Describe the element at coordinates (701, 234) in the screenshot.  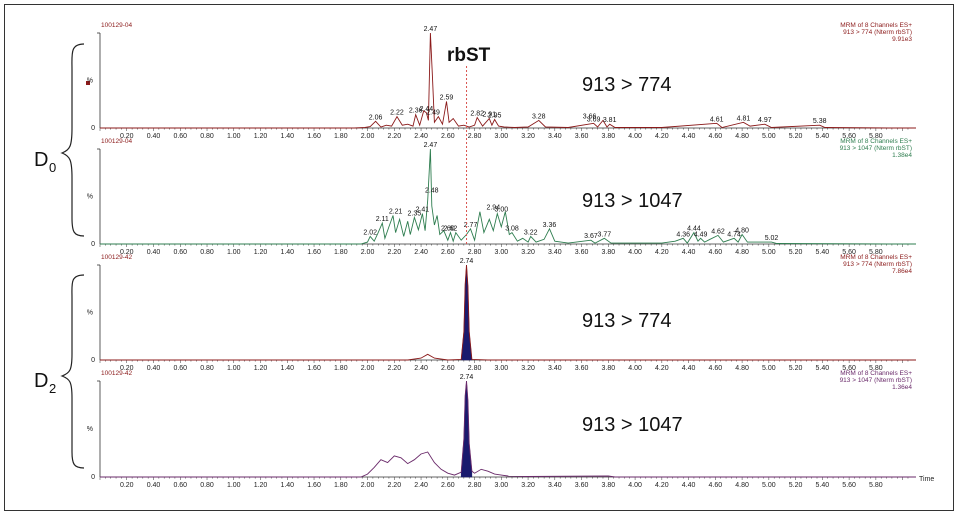
I see `peak-label: 4.49` at that location.